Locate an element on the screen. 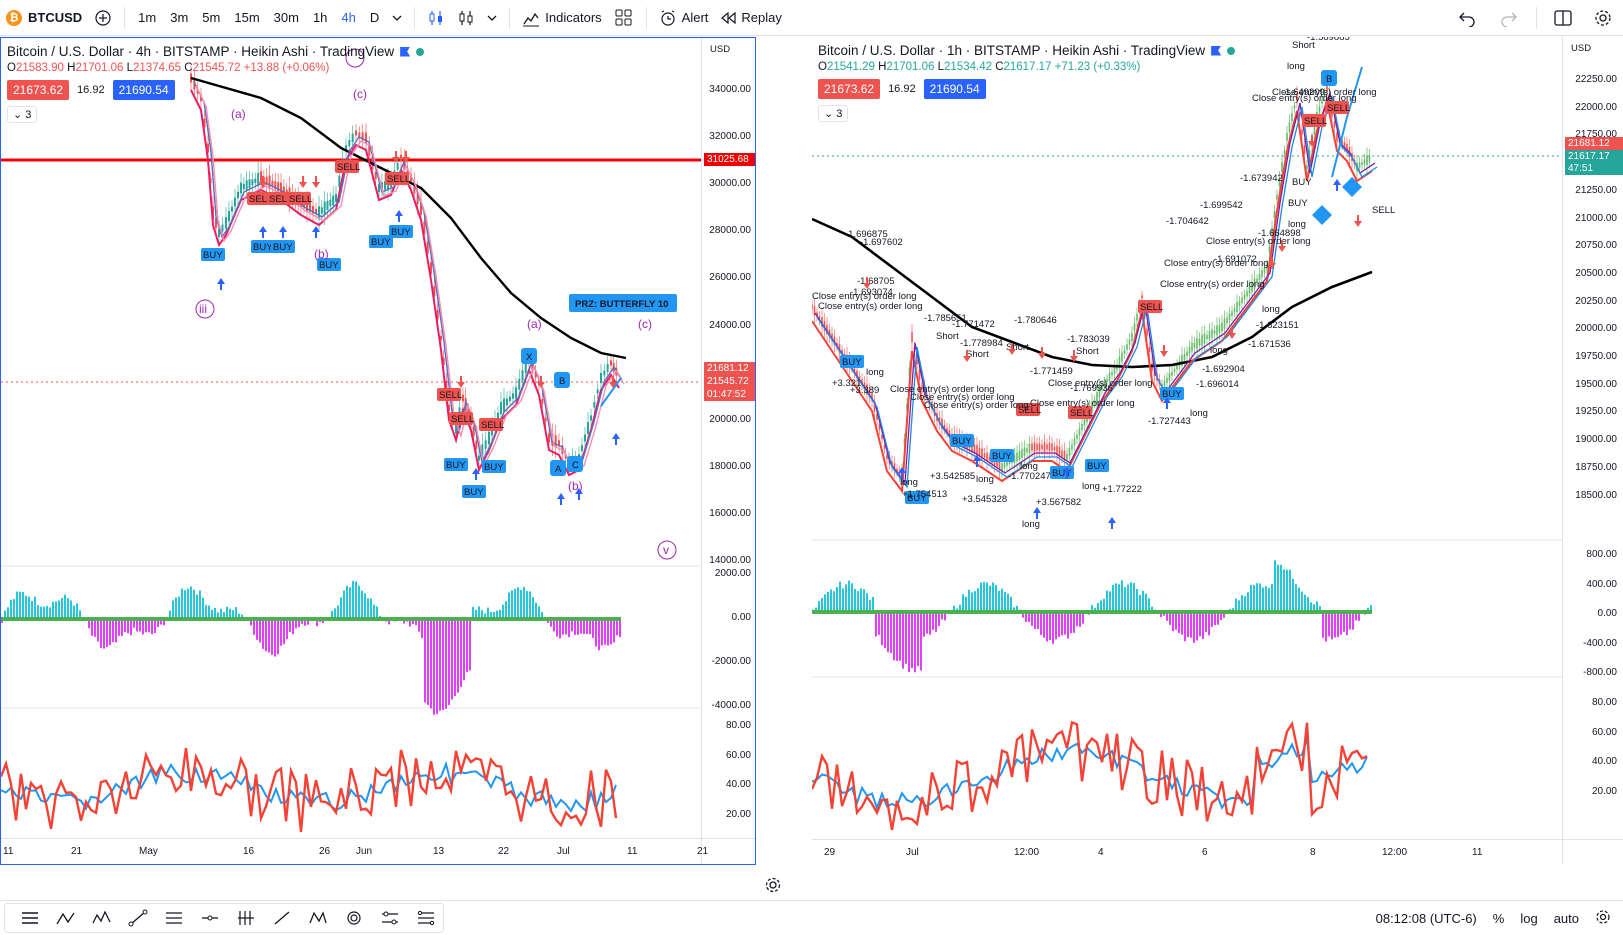 Image resolution: width=1623 pixels, height=935 pixels. tool-elliott-wave is located at coordinates (102, 918).